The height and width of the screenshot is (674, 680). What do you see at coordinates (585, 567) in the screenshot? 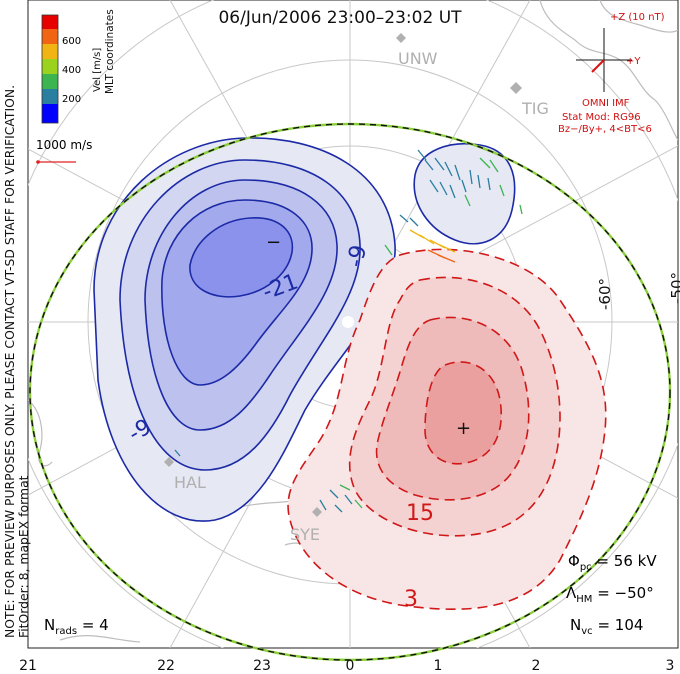
I see `stat-phi-sub: pc` at bounding box center [585, 567].